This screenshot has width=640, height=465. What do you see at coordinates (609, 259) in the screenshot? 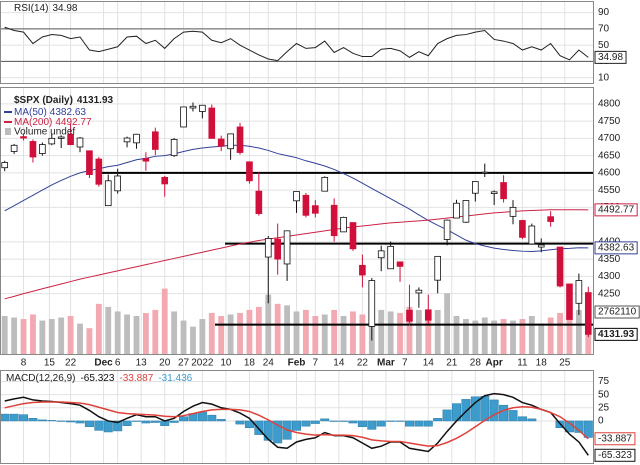
I see `y-tick-label: 4350` at bounding box center [609, 259].